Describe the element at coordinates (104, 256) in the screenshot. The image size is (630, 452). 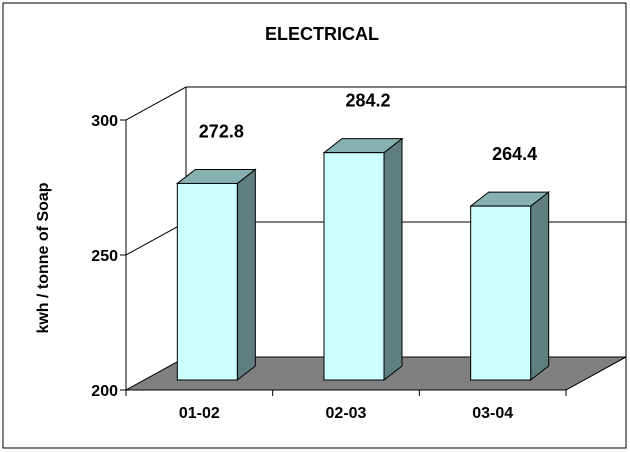
I see `y-tick-label: 250` at that location.